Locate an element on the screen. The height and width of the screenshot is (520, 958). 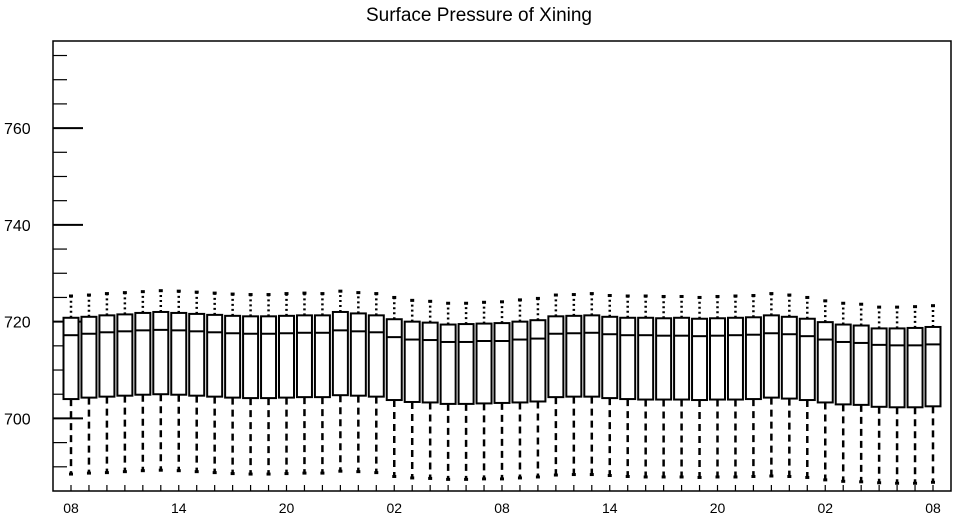
y-axis-ticks is located at coordinates (68, 261).